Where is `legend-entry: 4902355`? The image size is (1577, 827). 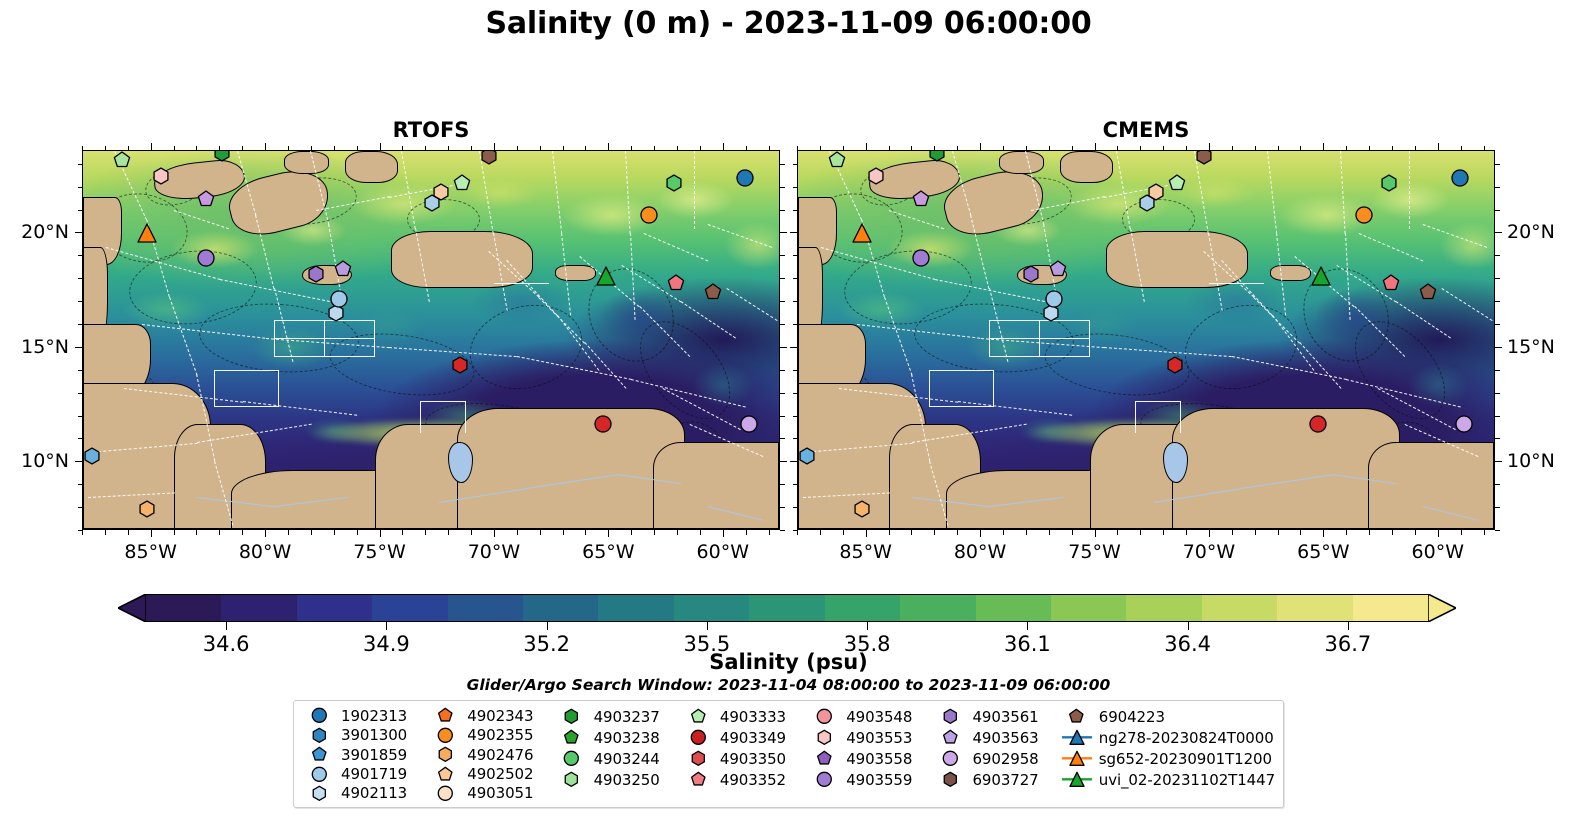
legend-entry: 4902355 is located at coordinates (491, 734).